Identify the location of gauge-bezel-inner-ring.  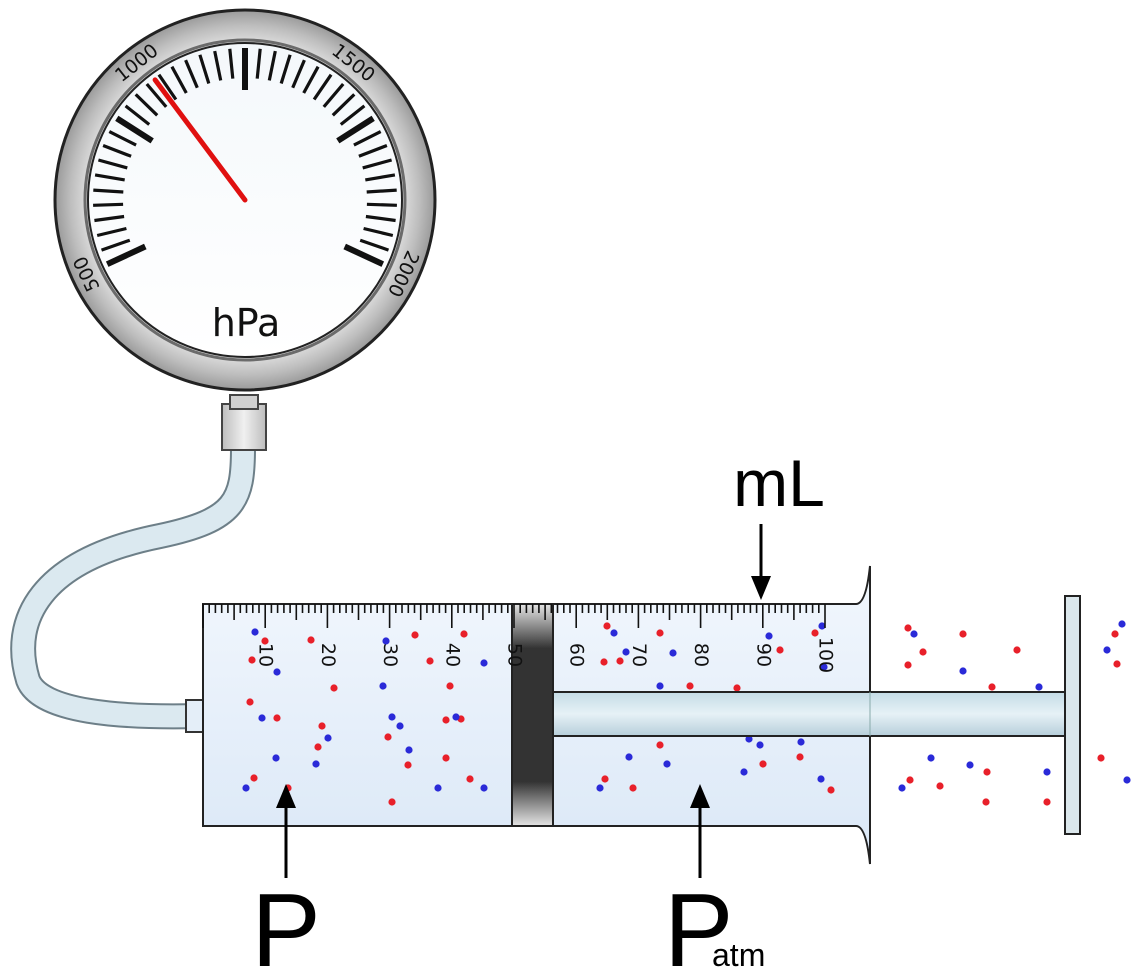
(245, 200).